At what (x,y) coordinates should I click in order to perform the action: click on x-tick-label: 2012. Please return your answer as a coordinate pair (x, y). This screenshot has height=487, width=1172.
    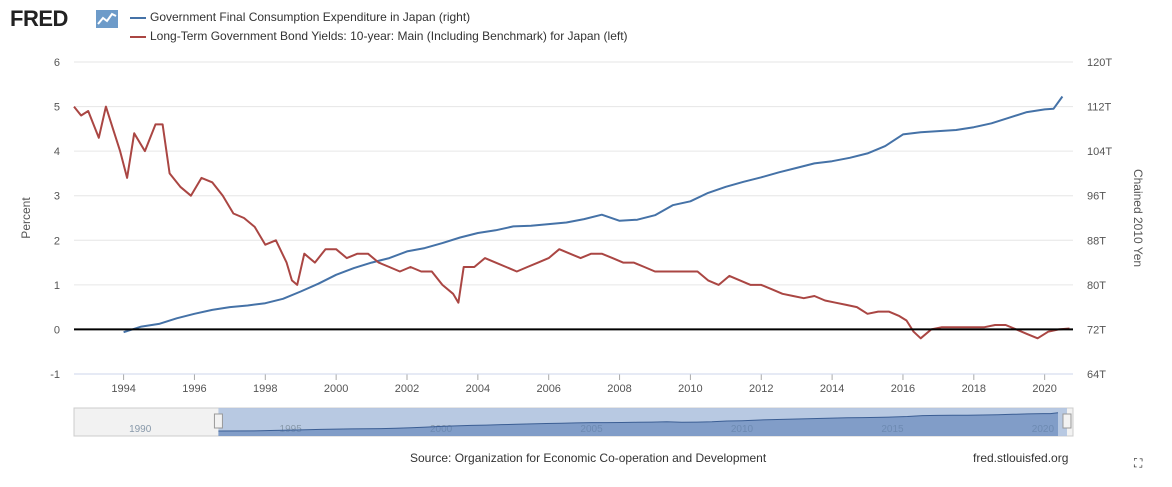
    Looking at the image, I should click on (761, 389).